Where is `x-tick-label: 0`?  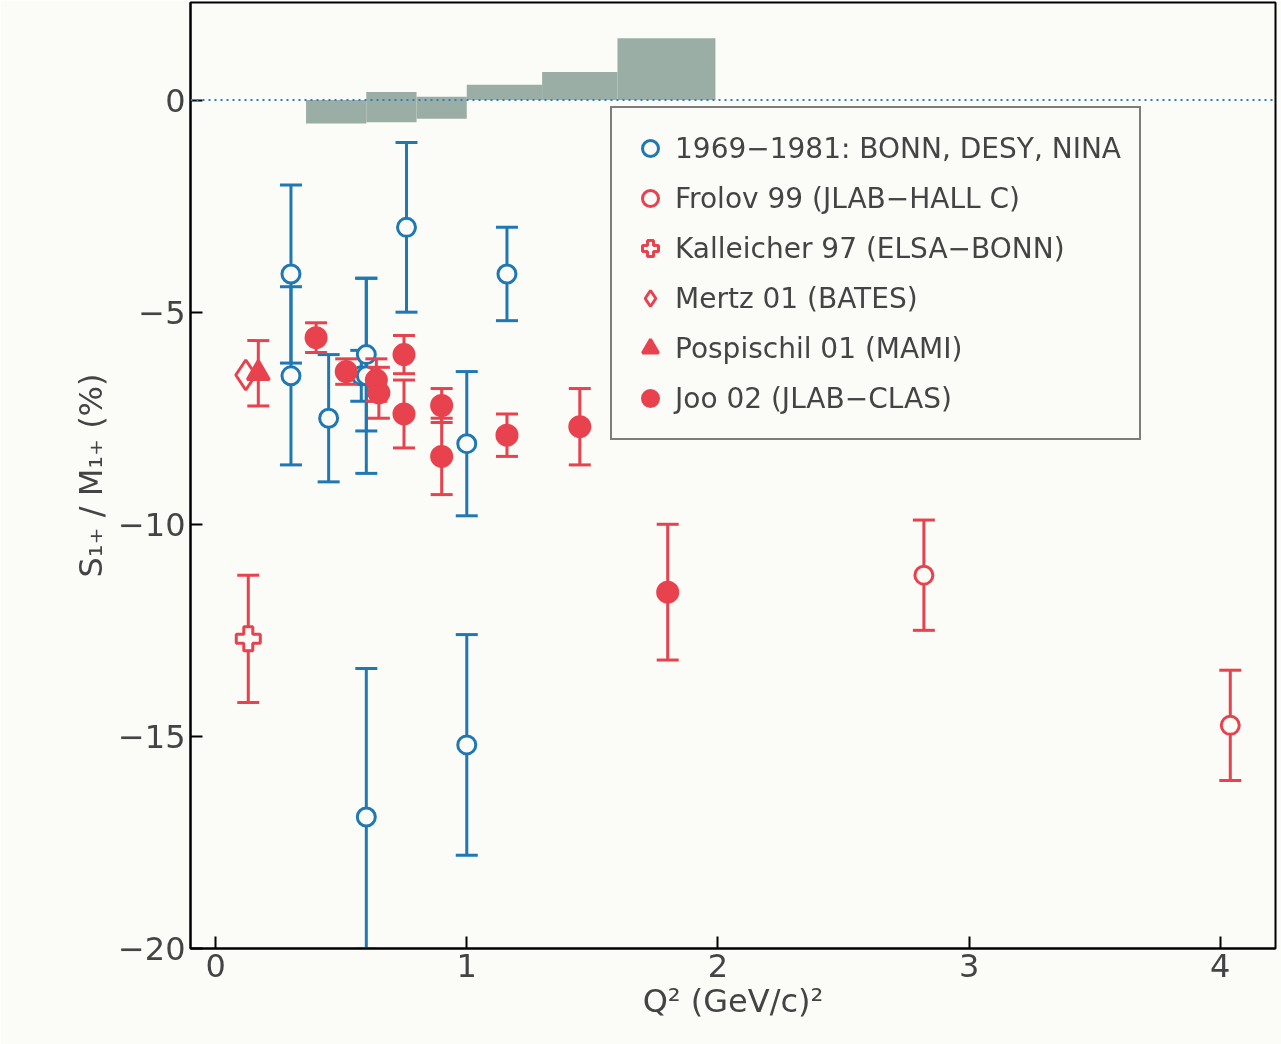 x-tick-label: 0 is located at coordinates (215, 965).